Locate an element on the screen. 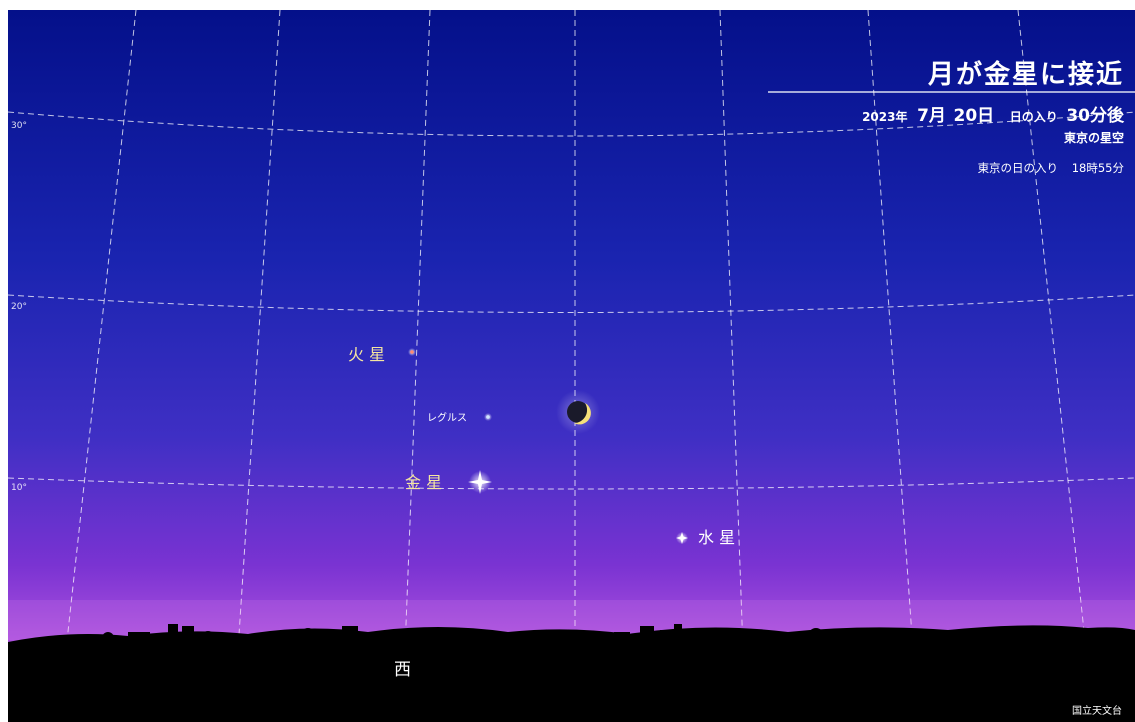  sunset-info: 東京の日の入り 18時55分 is located at coordinates (1051, 168).